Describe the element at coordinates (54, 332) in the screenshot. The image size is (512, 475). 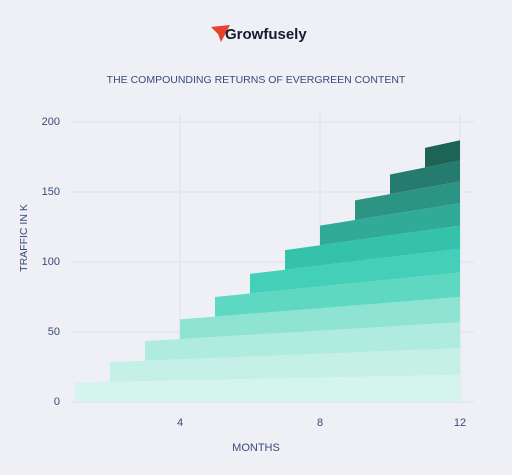
I see `y-tick-label: 50` at that location.